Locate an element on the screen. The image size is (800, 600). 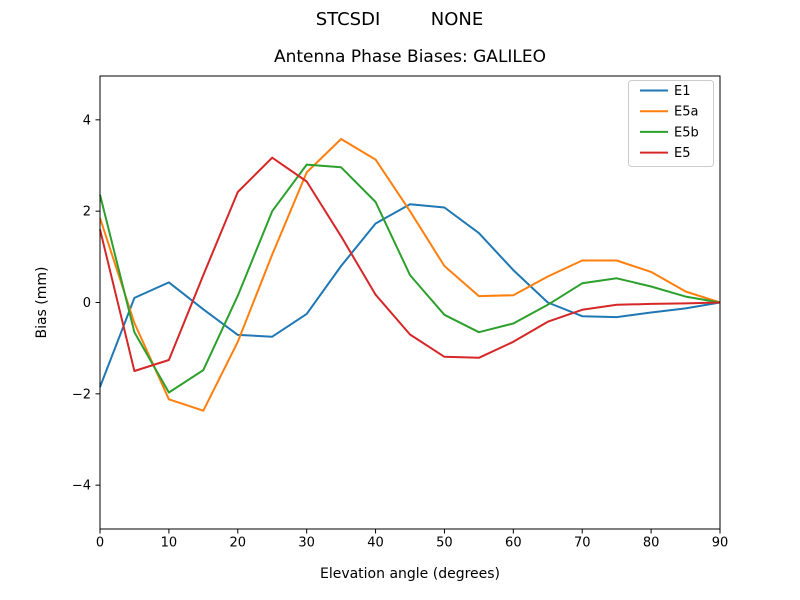
x-tick-label: 10 is located at coordinates (169, 543).